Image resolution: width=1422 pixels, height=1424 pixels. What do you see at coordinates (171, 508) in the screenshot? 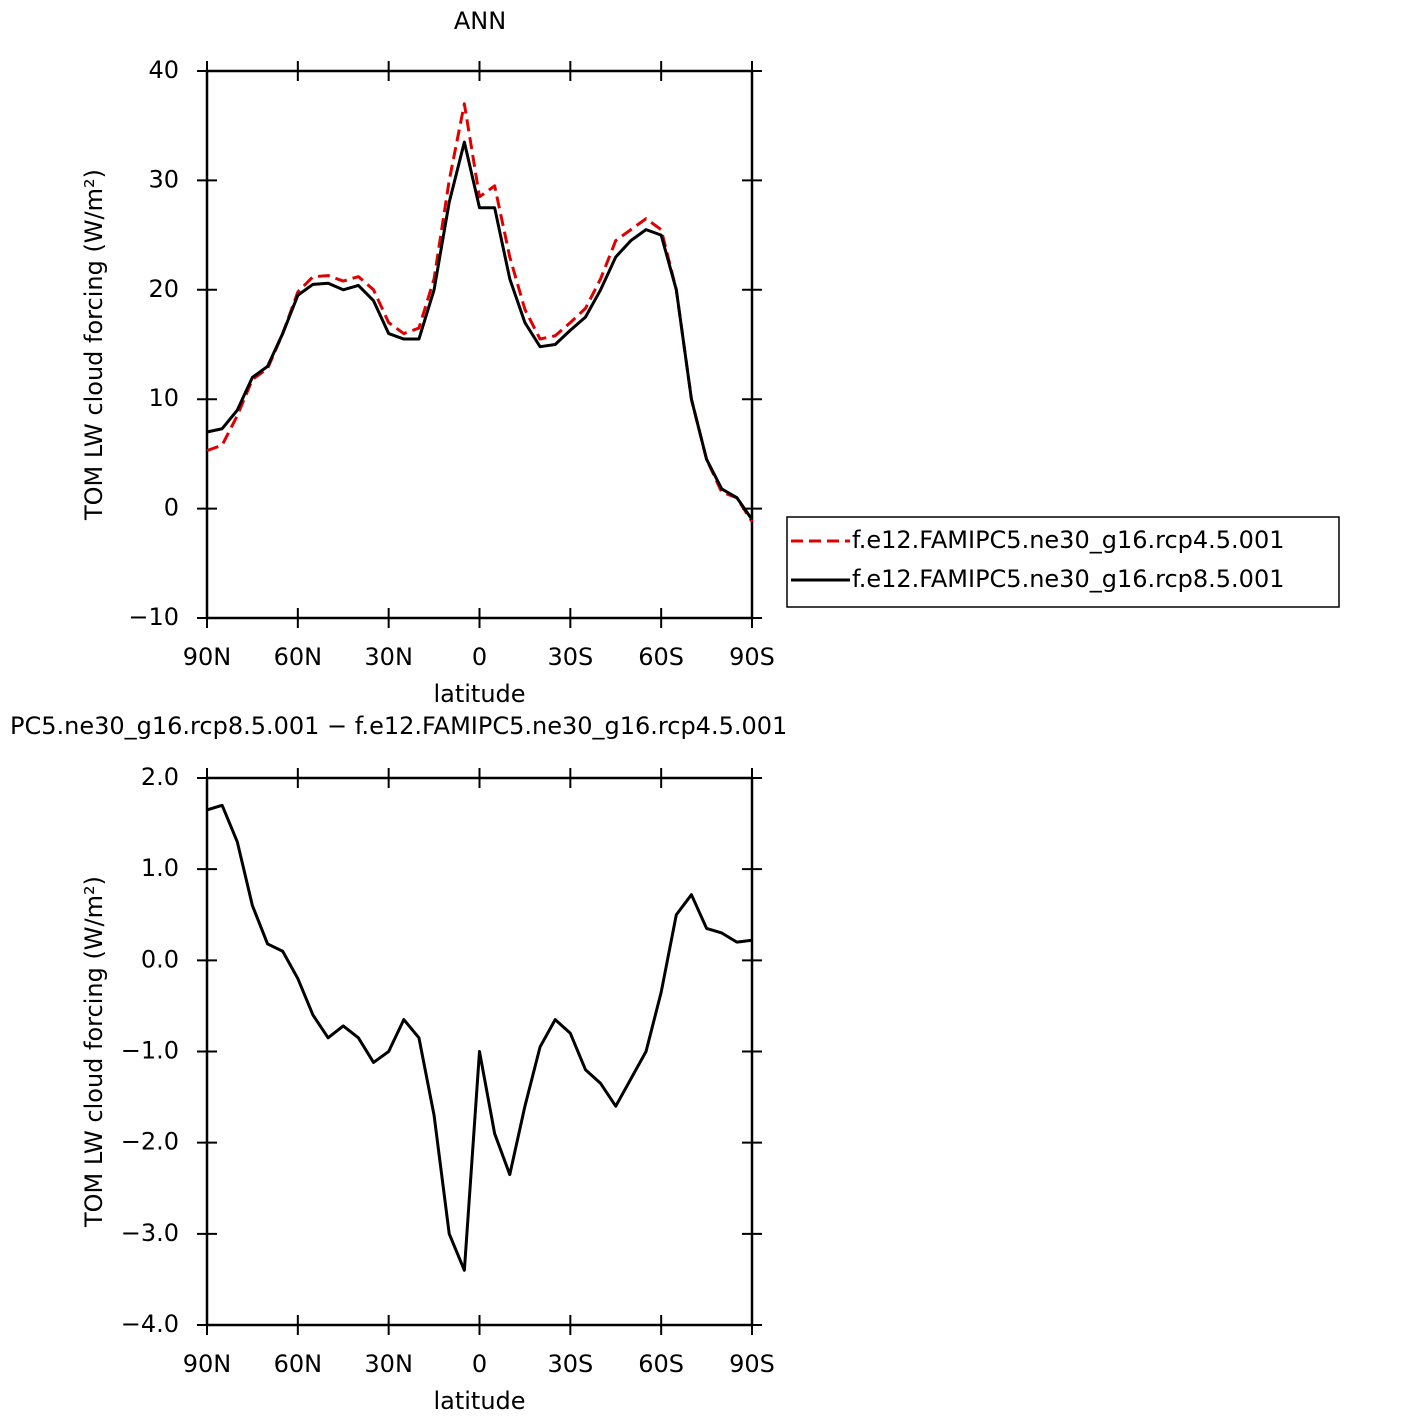
I see `y-tick-label: 0` at bounding box center [171, 508].